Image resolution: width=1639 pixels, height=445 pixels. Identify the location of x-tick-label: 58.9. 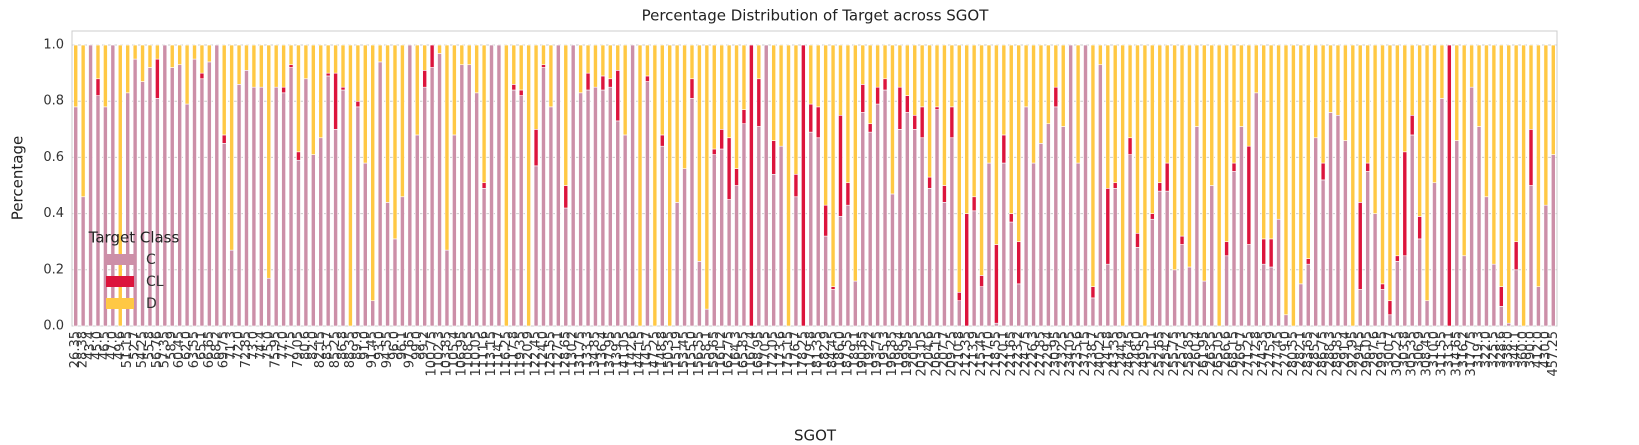
(172, 345).